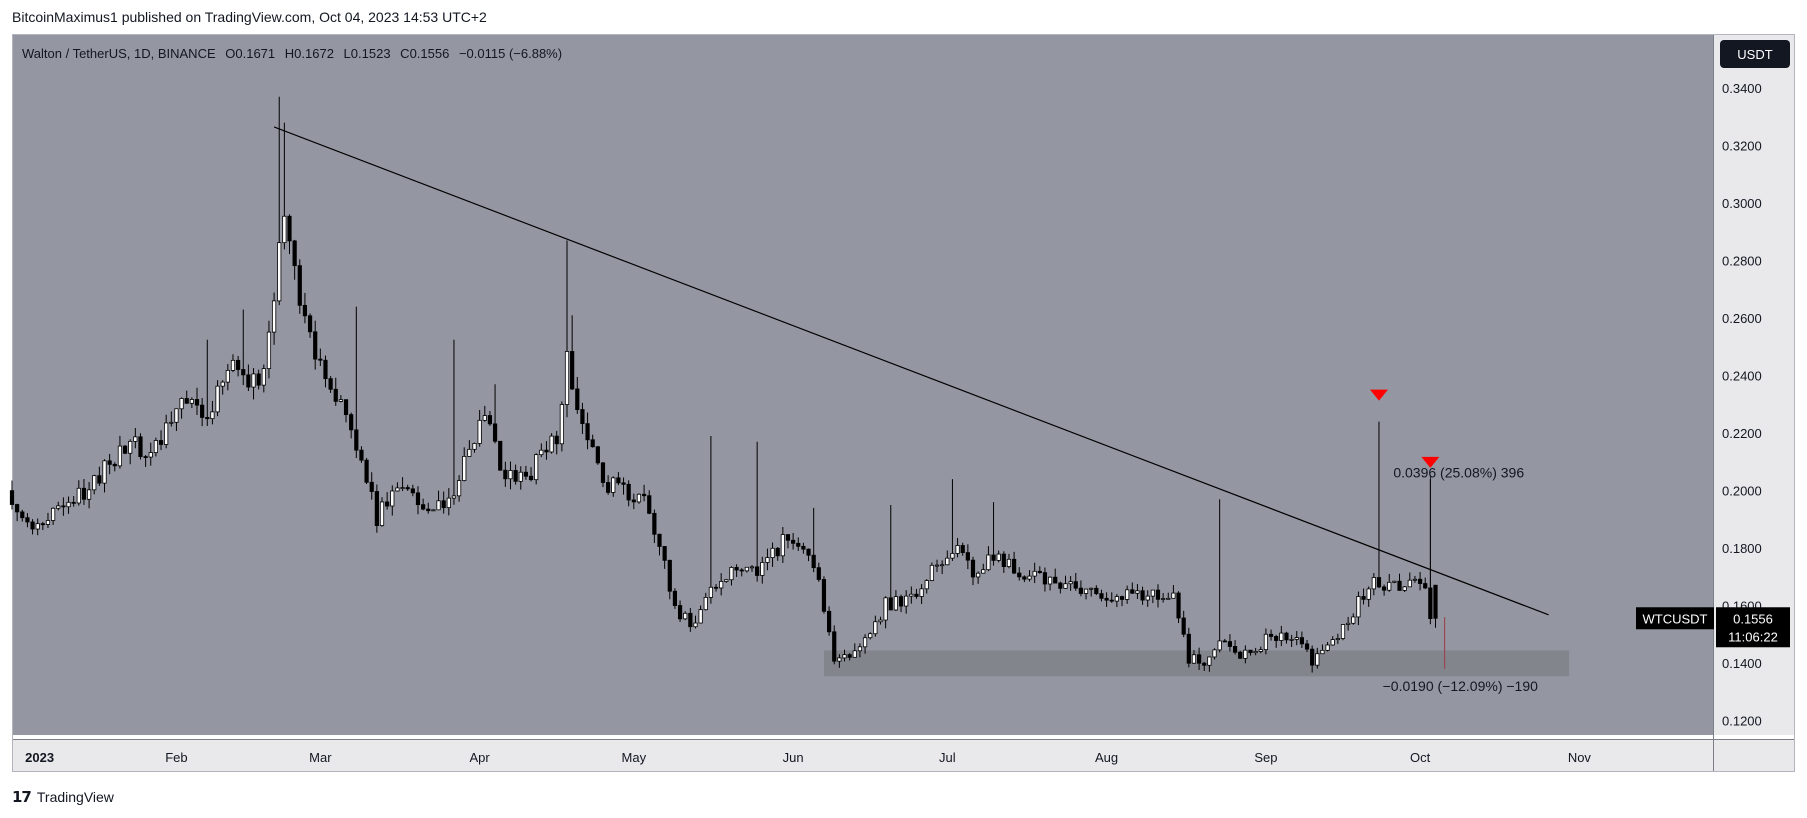 This screenshot has width=1807, height=818. Describe the element at coordinates (1580, 757) in the screenshot. I see `time-tick-label: Nov` at that location.